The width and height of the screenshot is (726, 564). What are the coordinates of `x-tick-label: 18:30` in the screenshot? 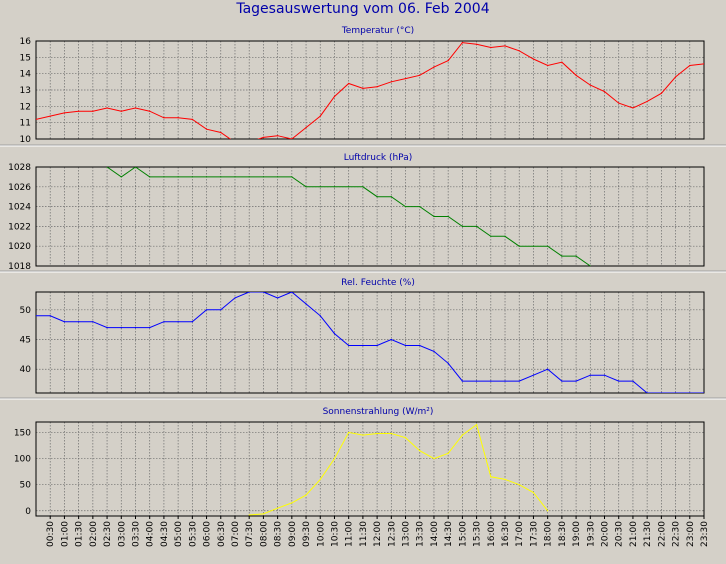 It's located at (563, 534).